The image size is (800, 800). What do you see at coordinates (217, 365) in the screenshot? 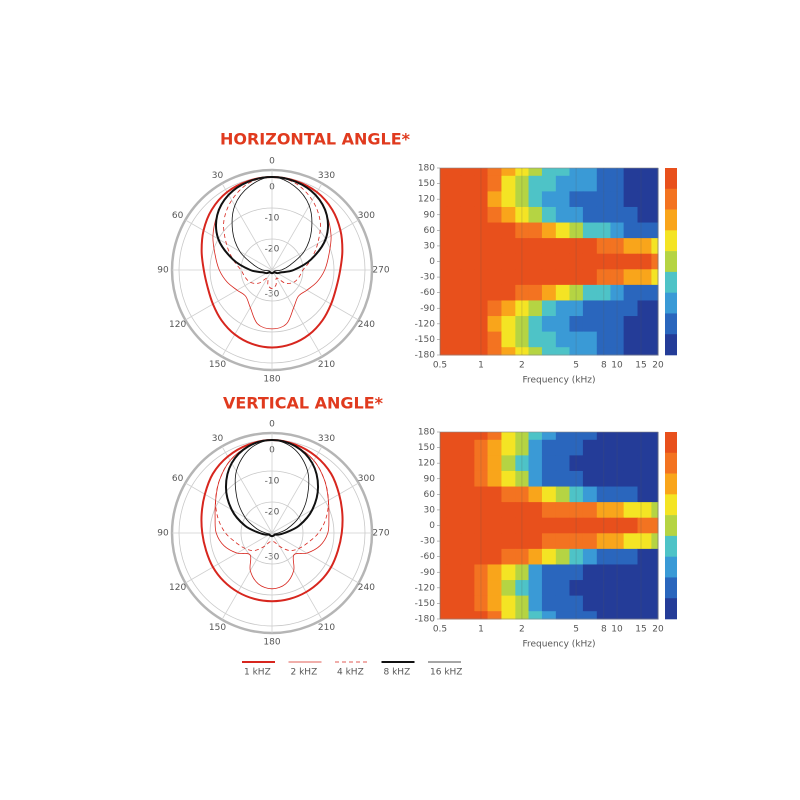
I see `theta-tick-label: 150` at bounding box center [217, 365].